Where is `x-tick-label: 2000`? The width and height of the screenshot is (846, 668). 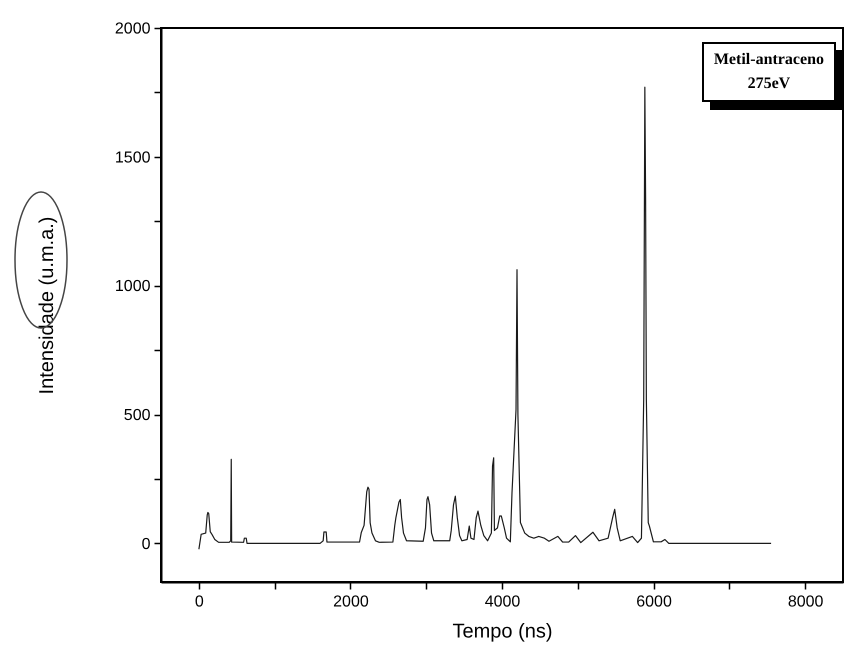 x-tick-label: 2000 is located at coordinates (351, 602).